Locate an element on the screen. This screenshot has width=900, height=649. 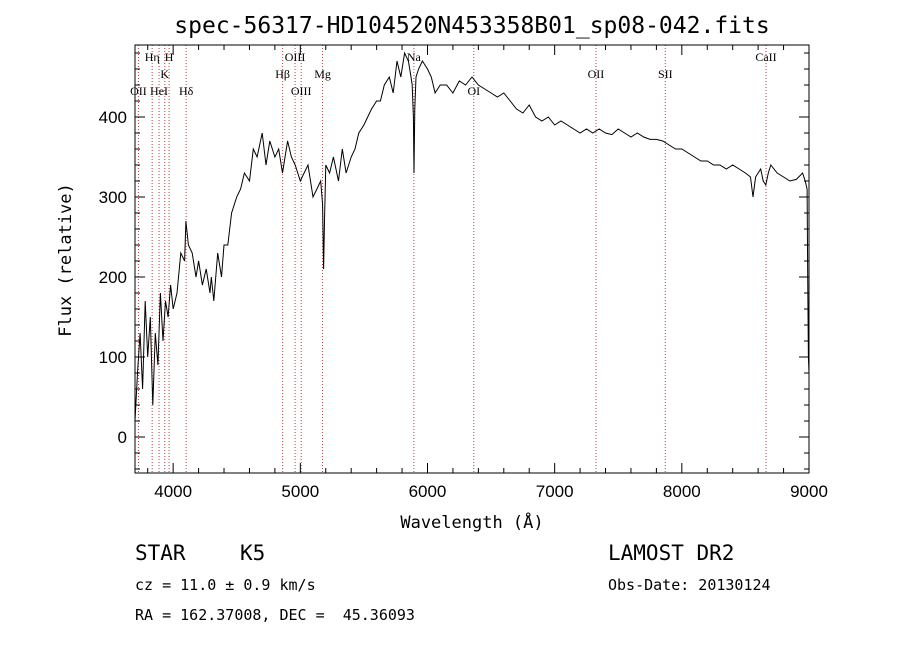
object-class: STAR is located at coordinates (160, 553).